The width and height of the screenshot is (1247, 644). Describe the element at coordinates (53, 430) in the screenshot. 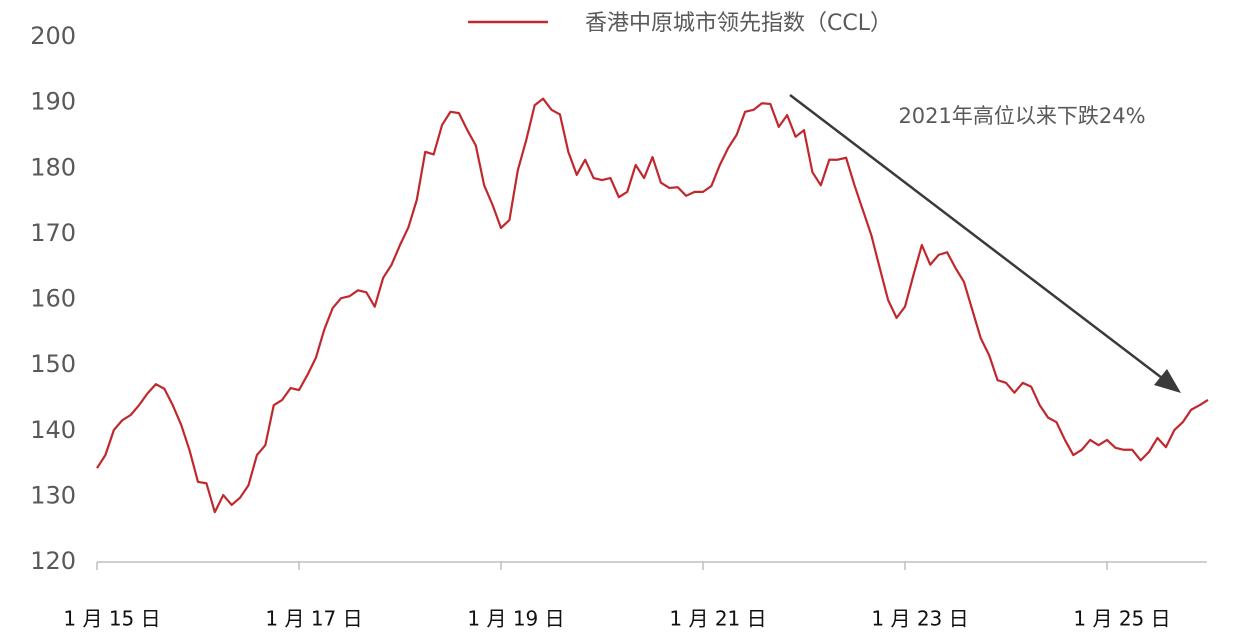

I see `y-tick-label: 140` at that location.